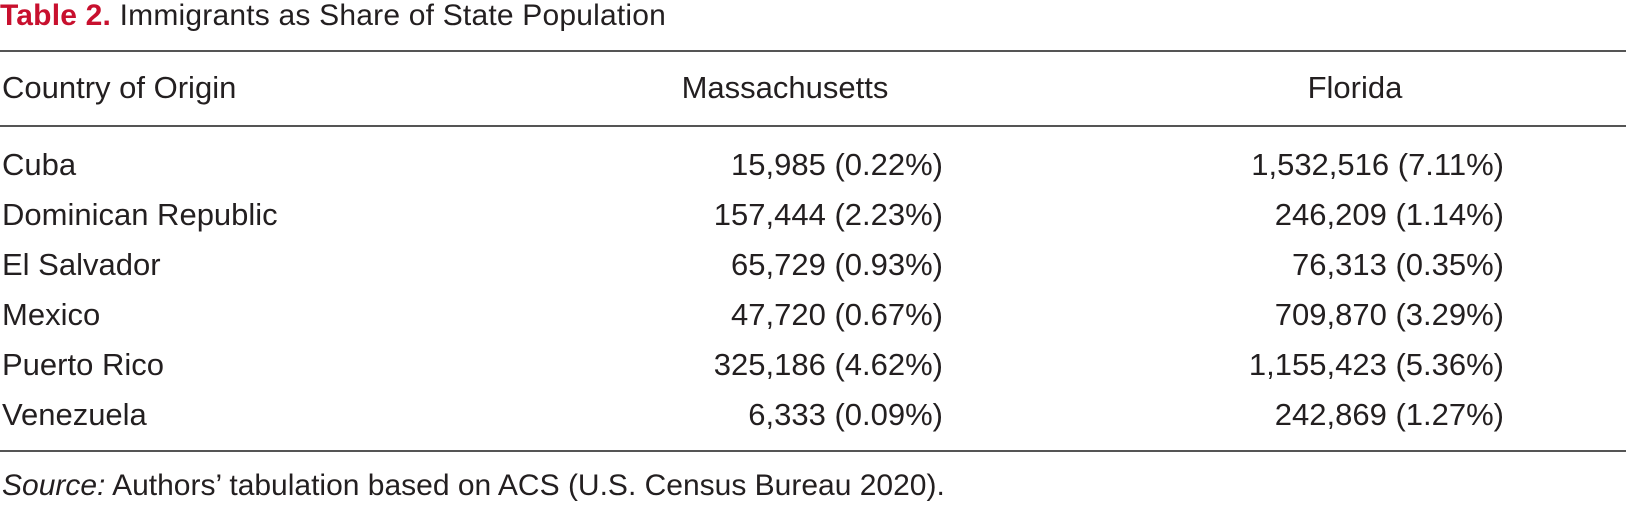 This screenshot has height=508, width=1626. I want to click on top-rule, so click(813, 51).